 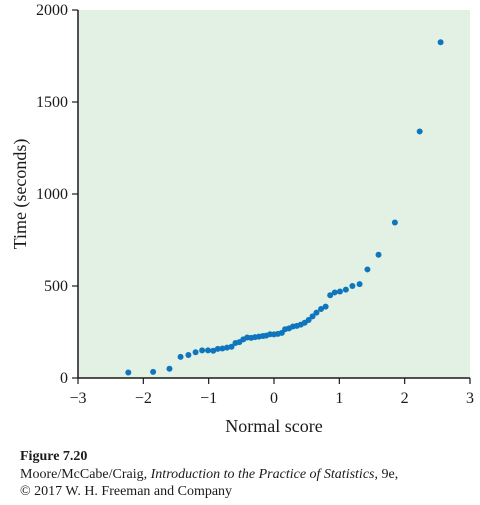 What do you see at coordinates (208, 398) in the screenshot?
I see `x-tick-label: −1` at bounding box center [208, 398].